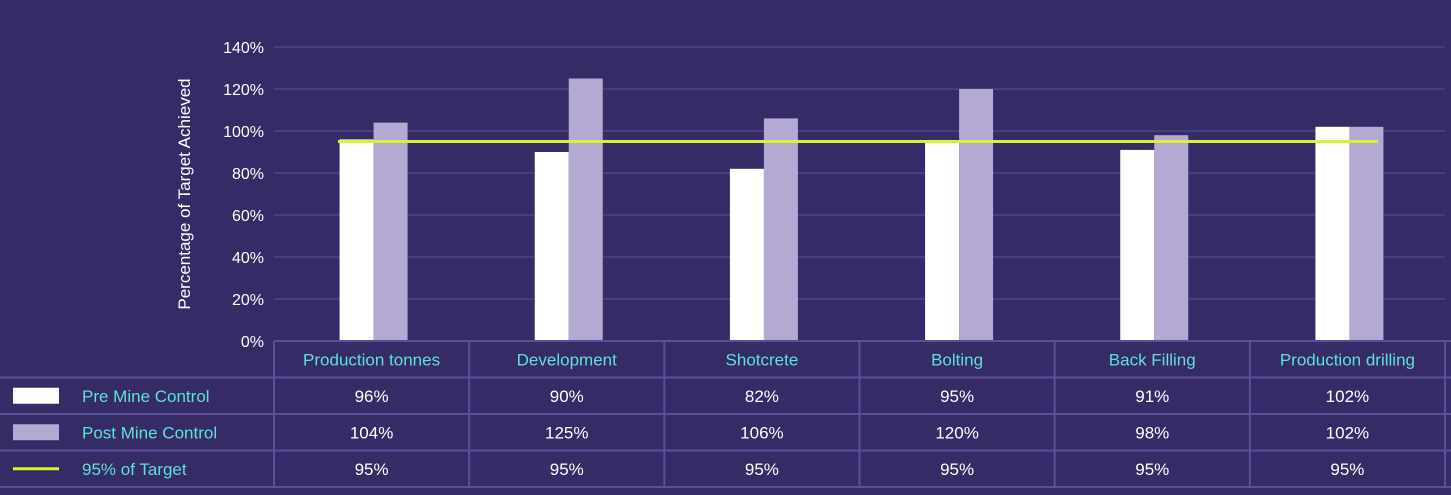 Image resolution: width=1451 pixels, height=495 pixels. What do you see at coordinates (248, 258) in the screenshot?
I see `y-tick-label: 40%` at bounding box center [248, 258].